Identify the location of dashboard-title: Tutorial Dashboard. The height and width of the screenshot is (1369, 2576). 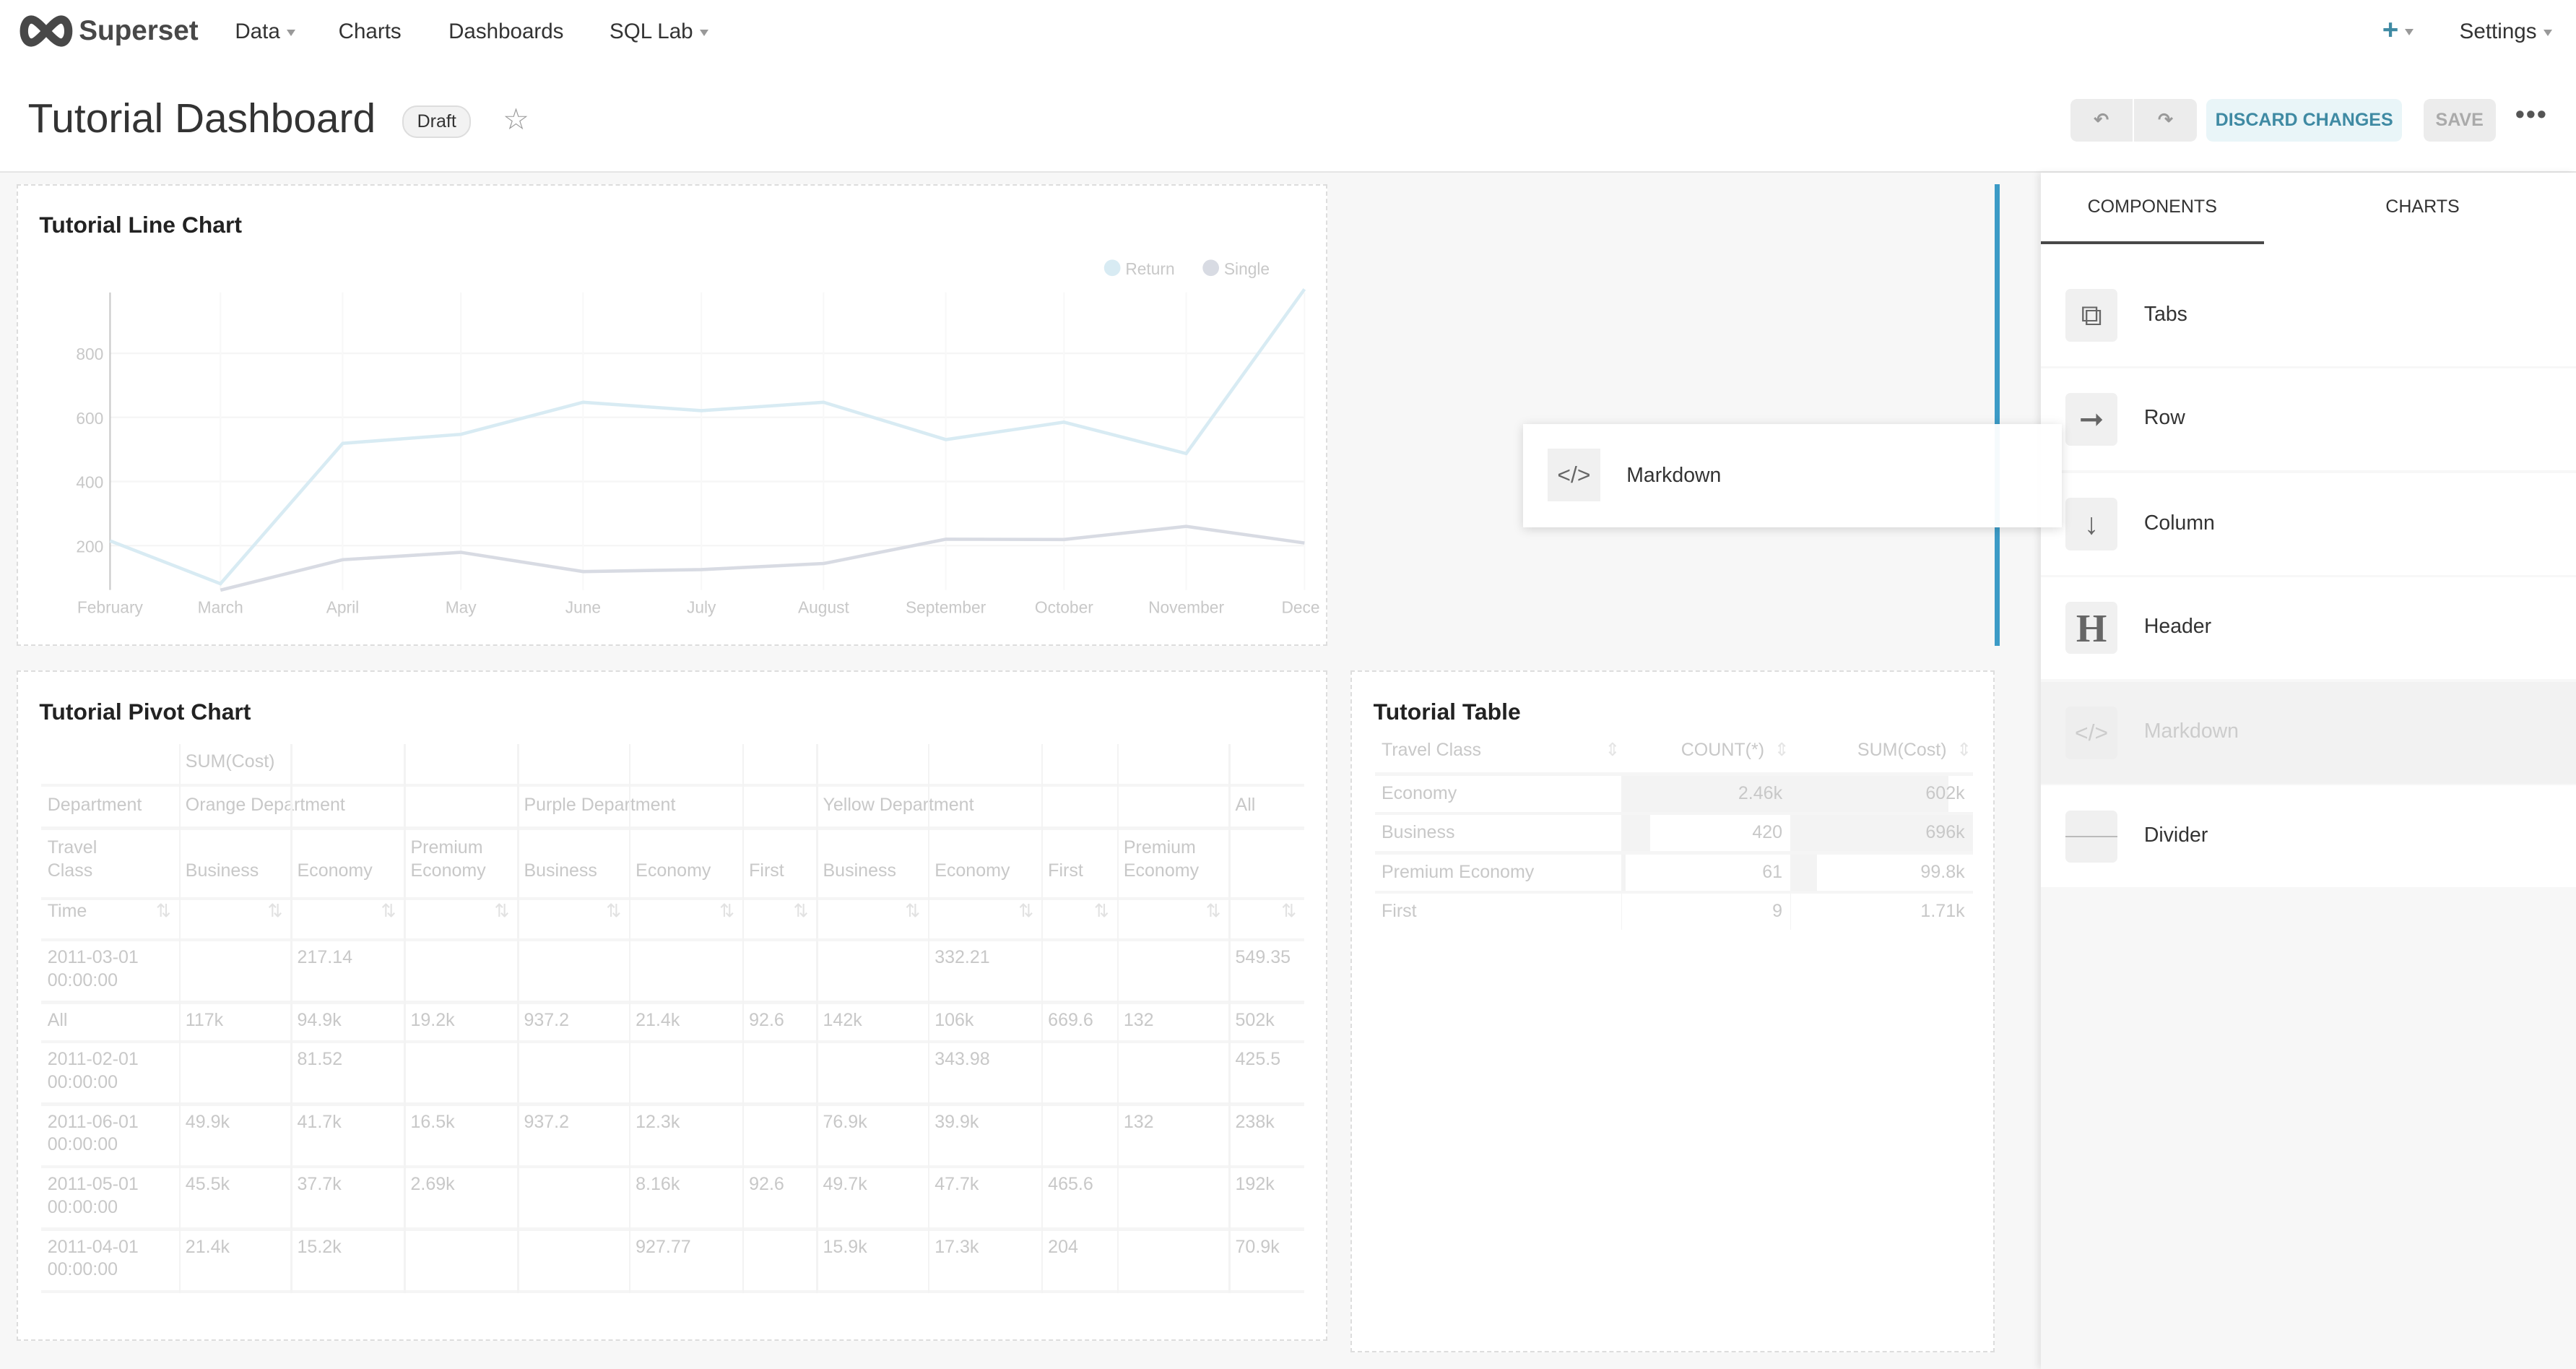
(201, 118).